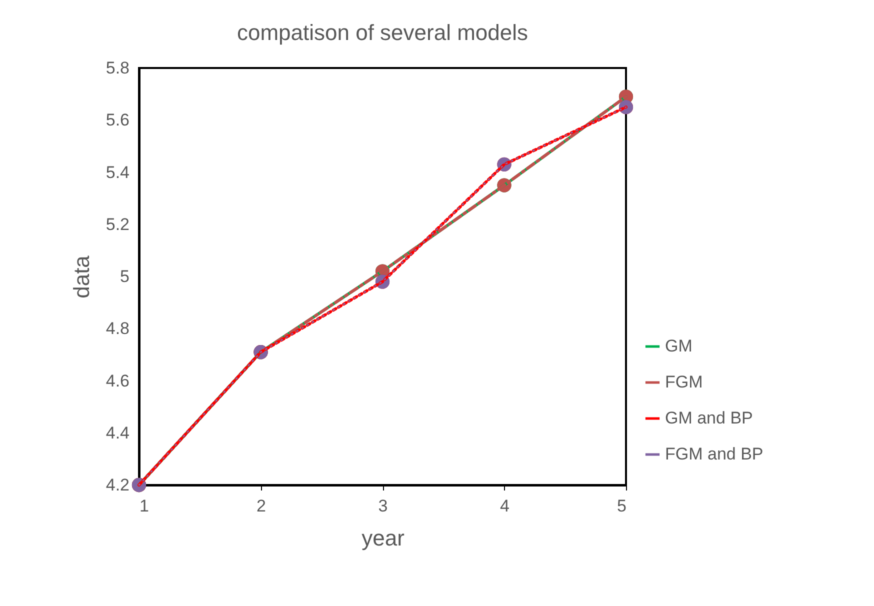 The width and height of the screenshot is (874, 606). Describe the element at coordinates (118, 68) in the screenshot. I see `y-tick-label: 5.8` at that location.